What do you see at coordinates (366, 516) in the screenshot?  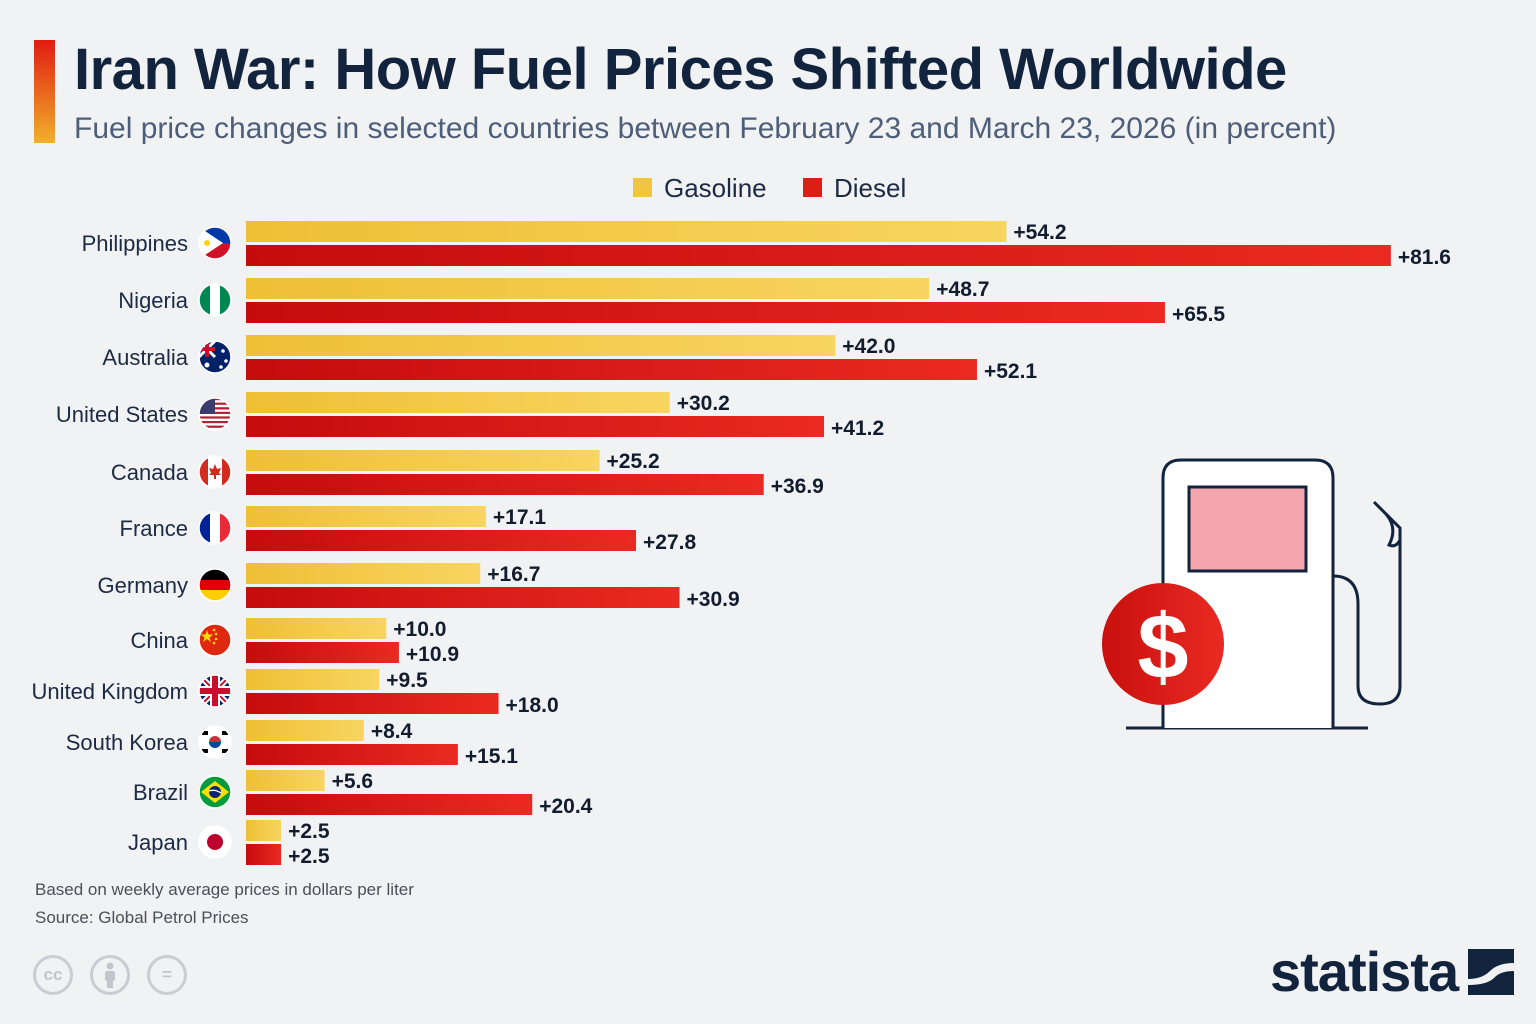 I see `bar-gasoline-france` at bounding box center [366, 516].